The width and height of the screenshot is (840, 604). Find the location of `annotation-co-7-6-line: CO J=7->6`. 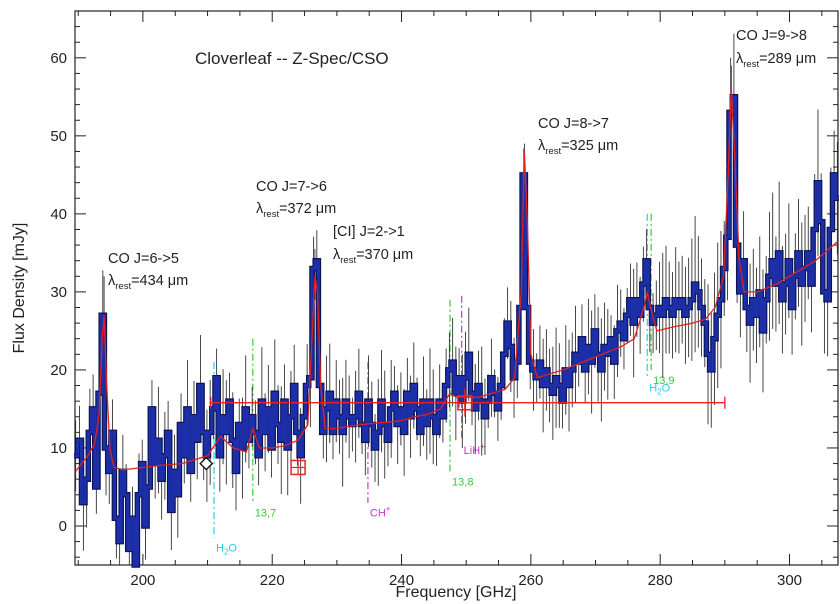

annotation-co-7-6-line: CO J=7->6 is located at coordinates (291, 187).